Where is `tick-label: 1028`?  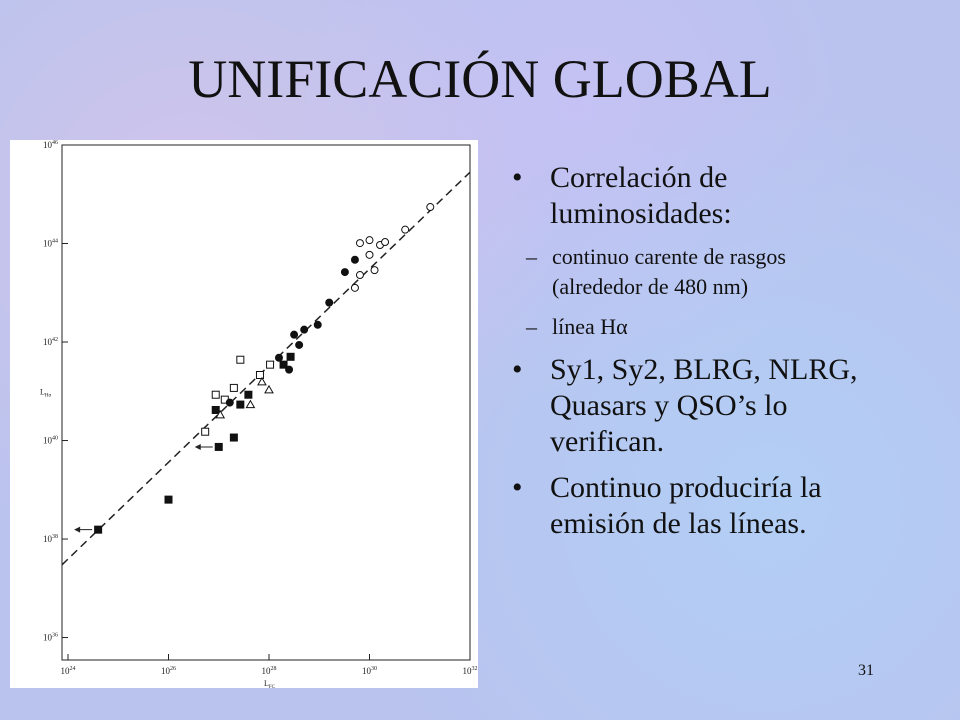 tick-label: 1028 is located at coordinates (268, 671).